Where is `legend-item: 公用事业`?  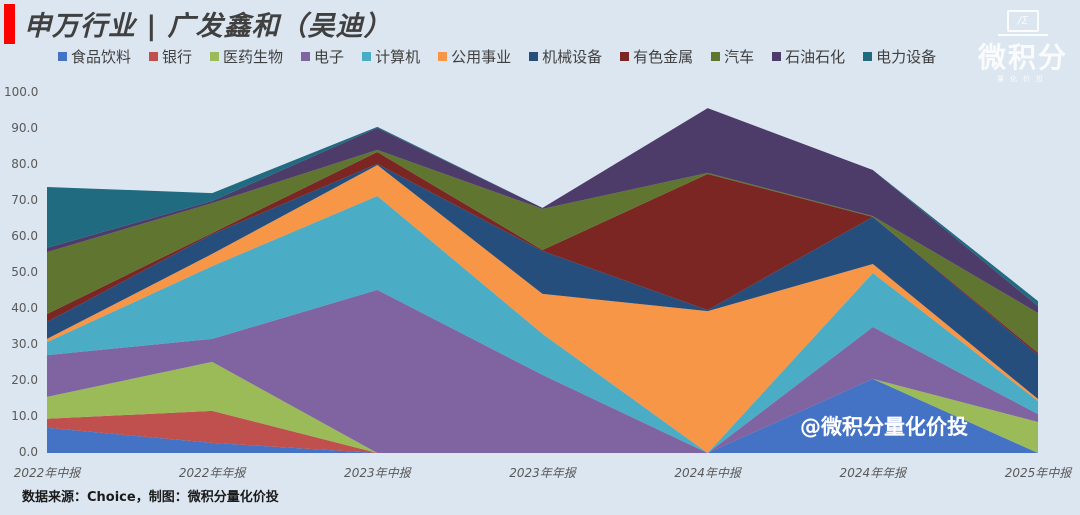
legend-item: 公用事业 is located at coordinates (474, 56).